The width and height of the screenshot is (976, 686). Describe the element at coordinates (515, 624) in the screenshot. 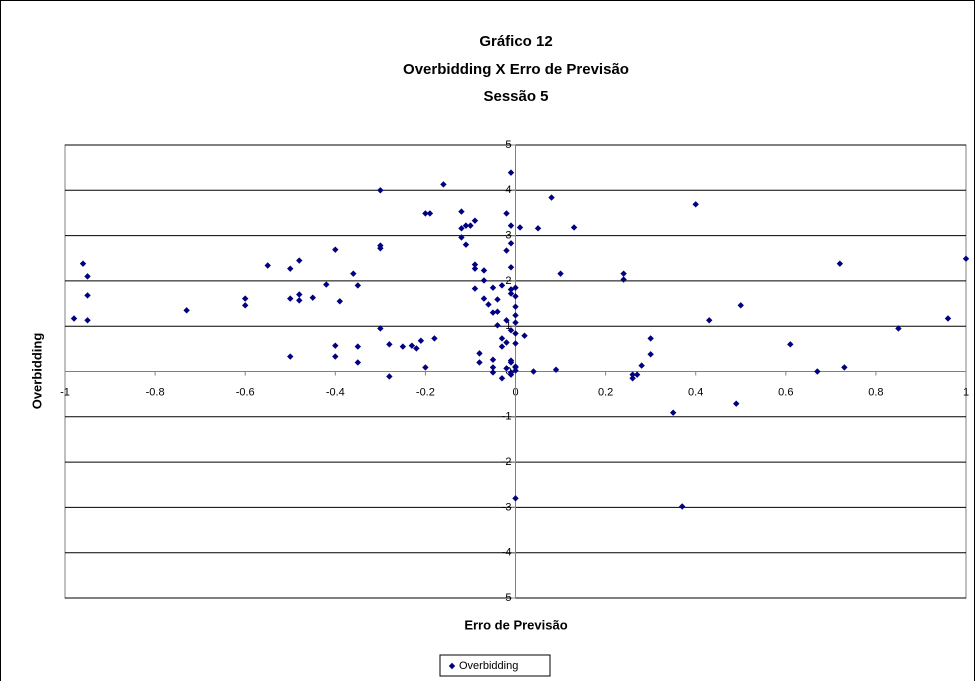

I see `x-axis-label: Erro de Previsão` at that location.